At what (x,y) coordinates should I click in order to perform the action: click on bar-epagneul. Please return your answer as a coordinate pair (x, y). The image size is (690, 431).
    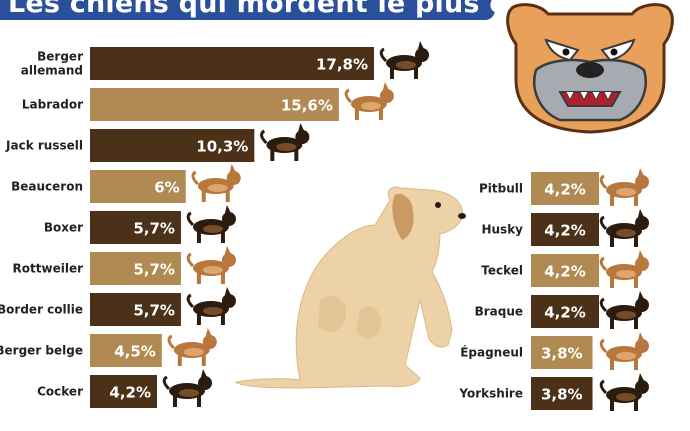
    Looking at the image, I should click on (562, 352).